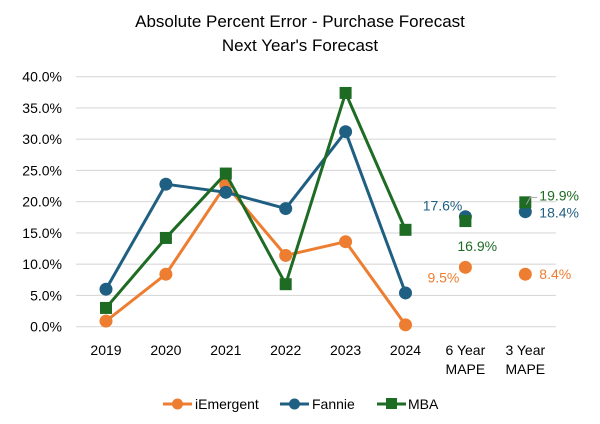 Image resolution: width=600 pixels, height=424 pixels. What do you see at coordinates (525, 350) in the screenshot?
I see `x-tick-label: 3 Year` at bounding box center [525, 350].